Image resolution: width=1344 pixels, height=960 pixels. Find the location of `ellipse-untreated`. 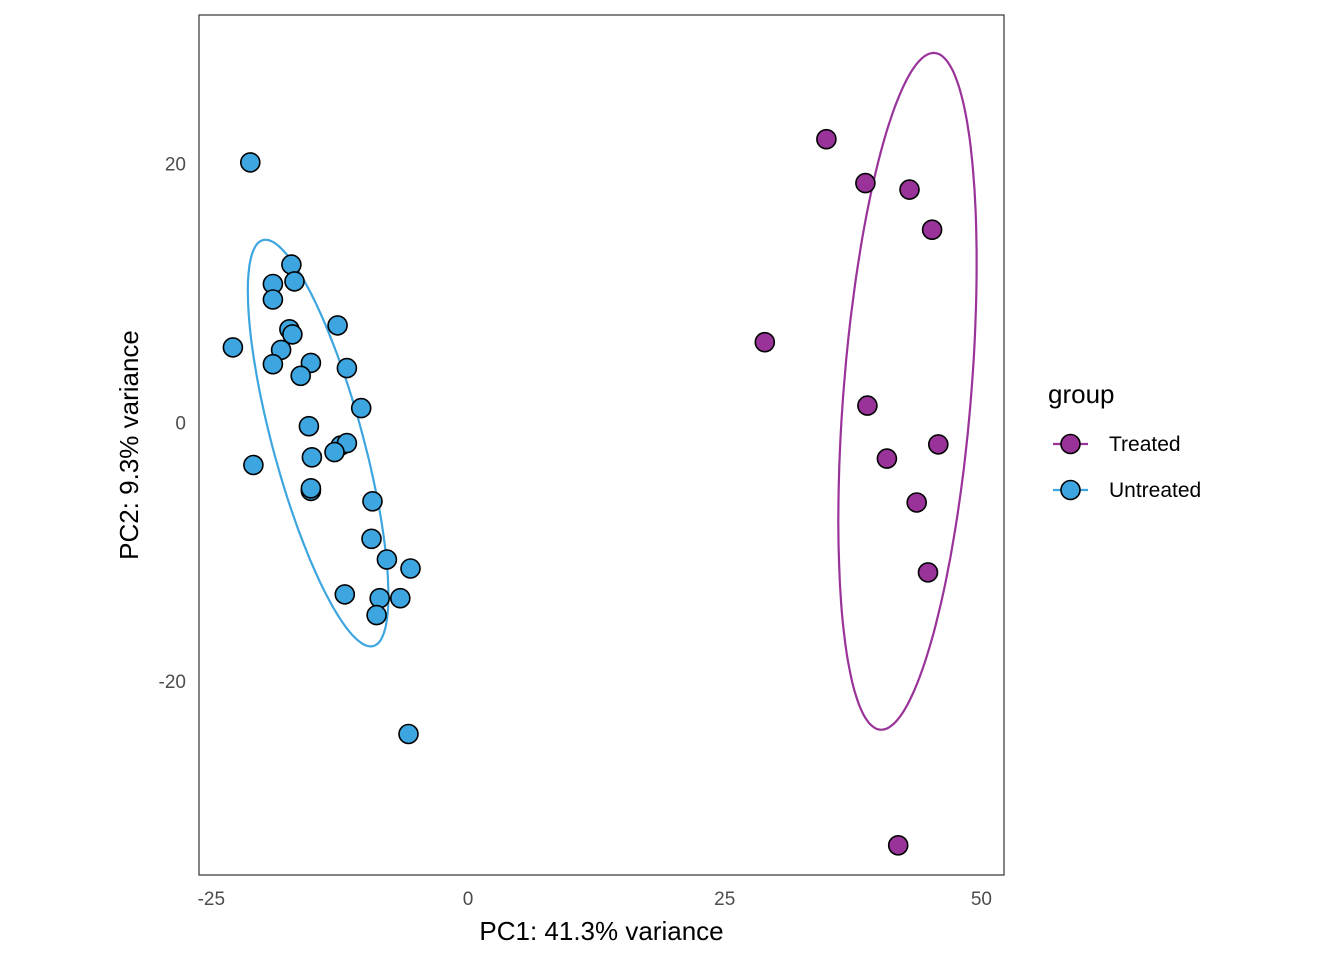

ellipse-untreated is located at coordinates (318, 443).